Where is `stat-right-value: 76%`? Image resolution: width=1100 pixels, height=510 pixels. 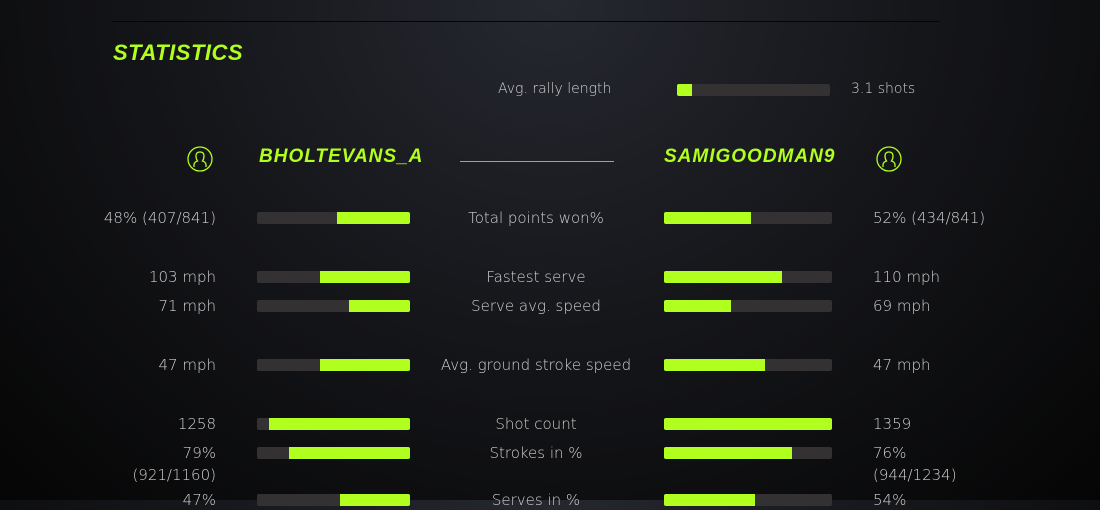
stat-right-value: 76% is located at coordinates (890, 453).